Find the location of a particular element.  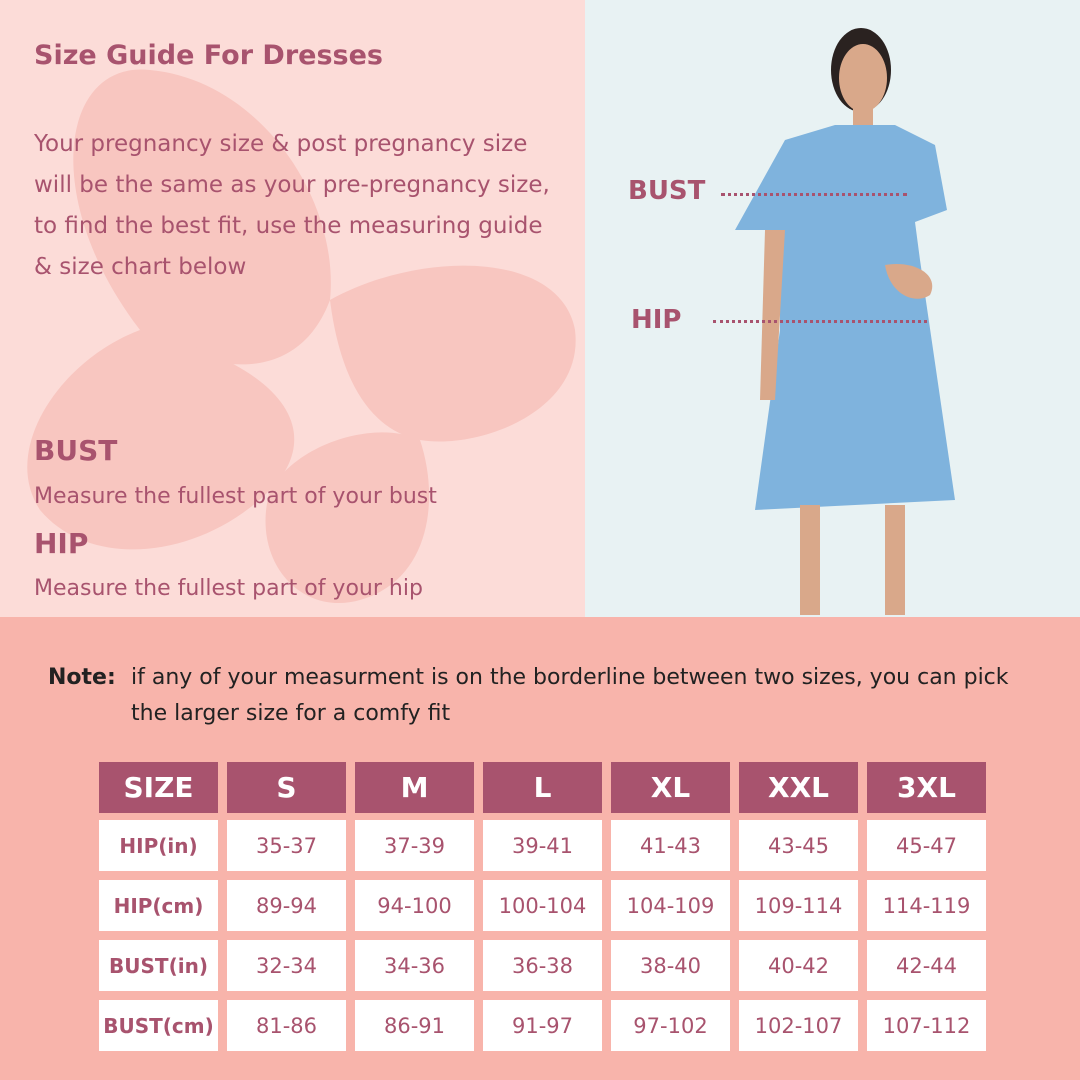

table-cell: 81-86 is located at coordinates (286, 1025).